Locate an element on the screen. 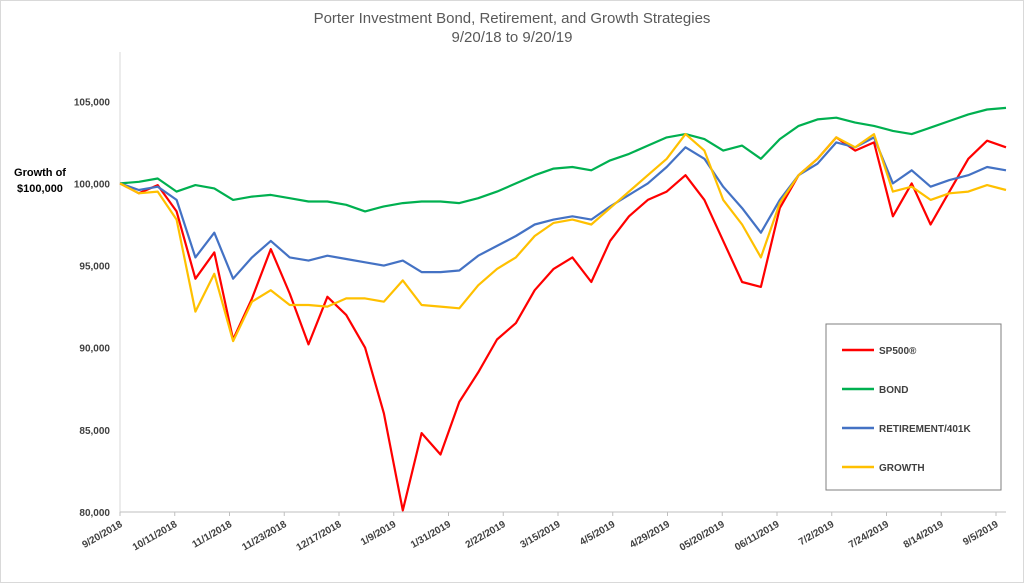  legend-label: SP500® is located at coordinates (898, 351).